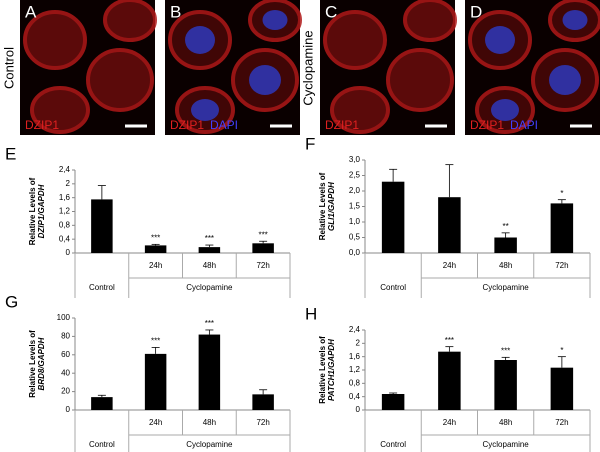 The width and height of the screenshot is (600, 452). I want to click on y-tick-label: 0,5, so click(355, 237).